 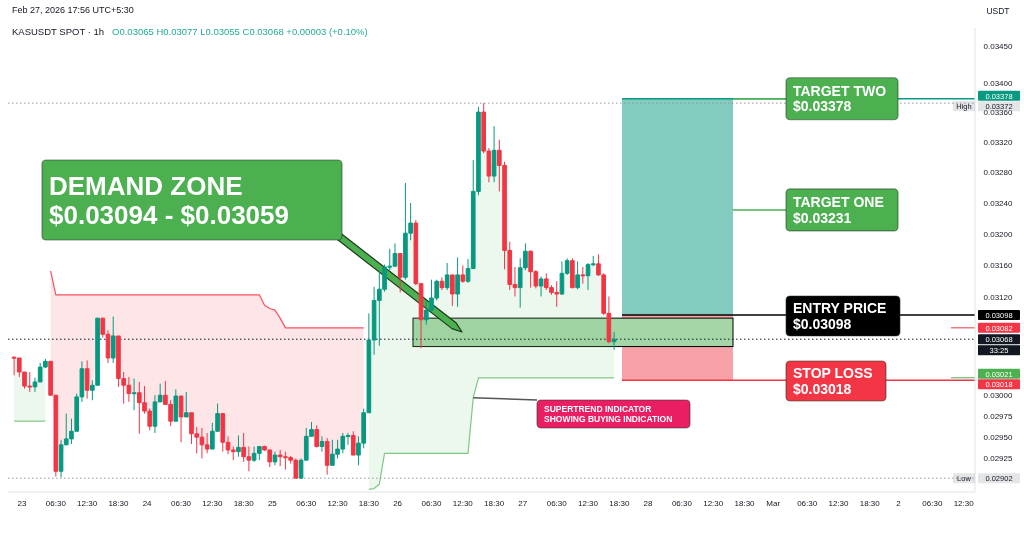 What do you see at coordinates (648, 503) in the screenshot?
I see `x-tick-label: 28` at bounding box center [648, 503].